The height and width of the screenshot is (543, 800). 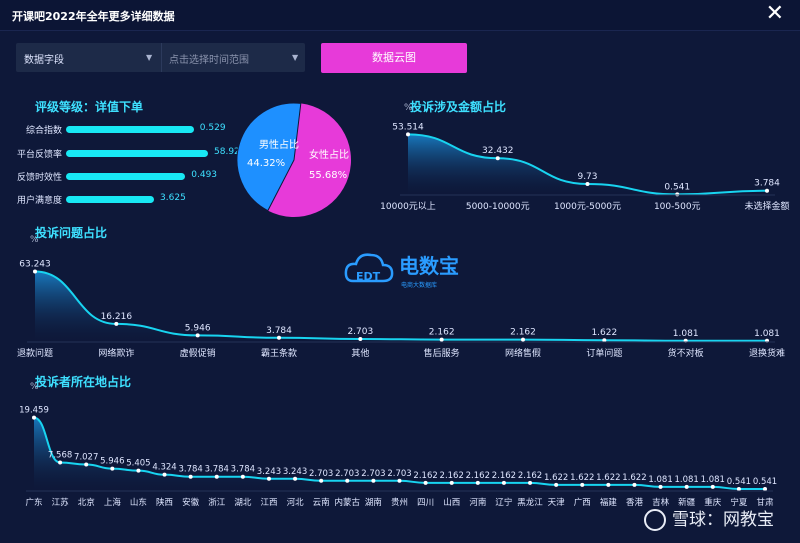 I want to click on logo-text: EDT, so click(x=368, y=276).